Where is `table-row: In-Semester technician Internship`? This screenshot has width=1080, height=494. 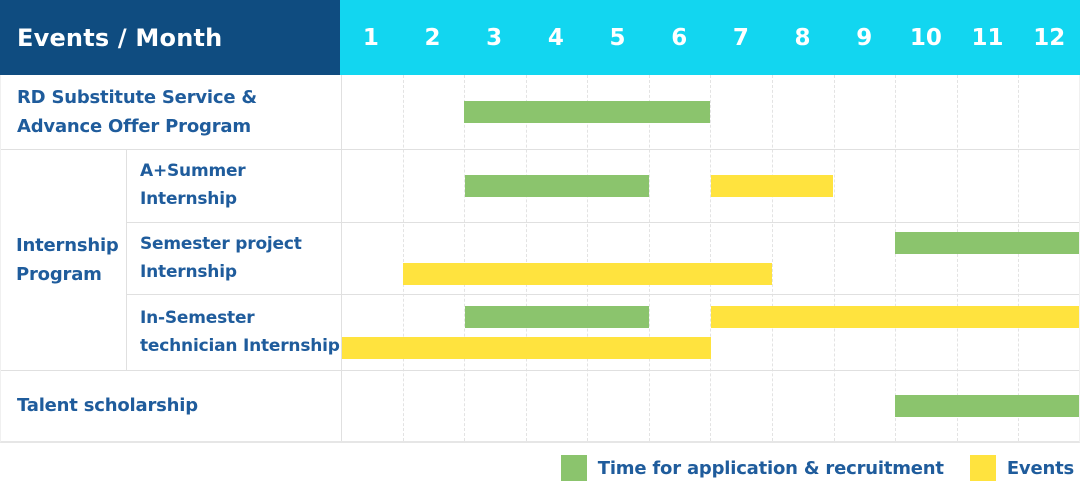
table-row: In-Semester technician Internship is located at coordinates (603, 332).